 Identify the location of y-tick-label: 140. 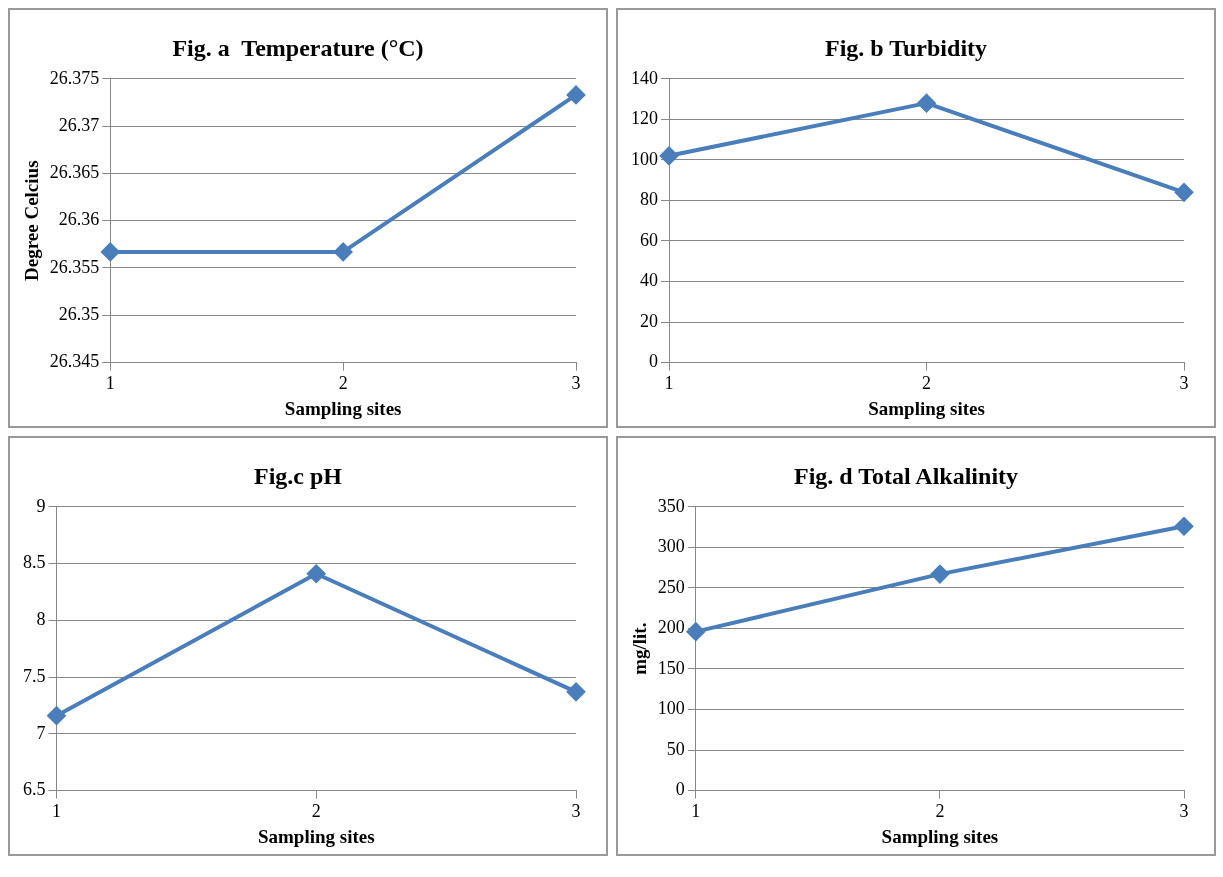
(644, 77).